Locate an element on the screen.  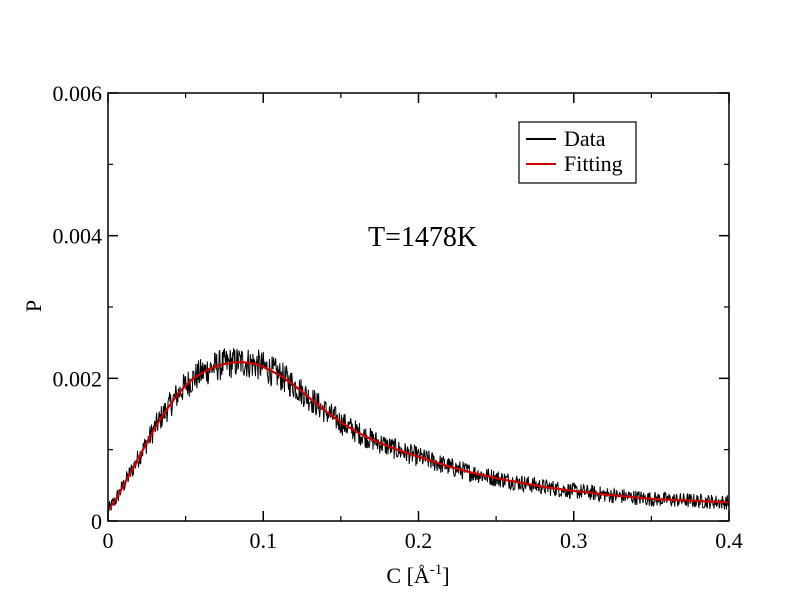
legend-label-data: Data is located at coordinates (585, 138).